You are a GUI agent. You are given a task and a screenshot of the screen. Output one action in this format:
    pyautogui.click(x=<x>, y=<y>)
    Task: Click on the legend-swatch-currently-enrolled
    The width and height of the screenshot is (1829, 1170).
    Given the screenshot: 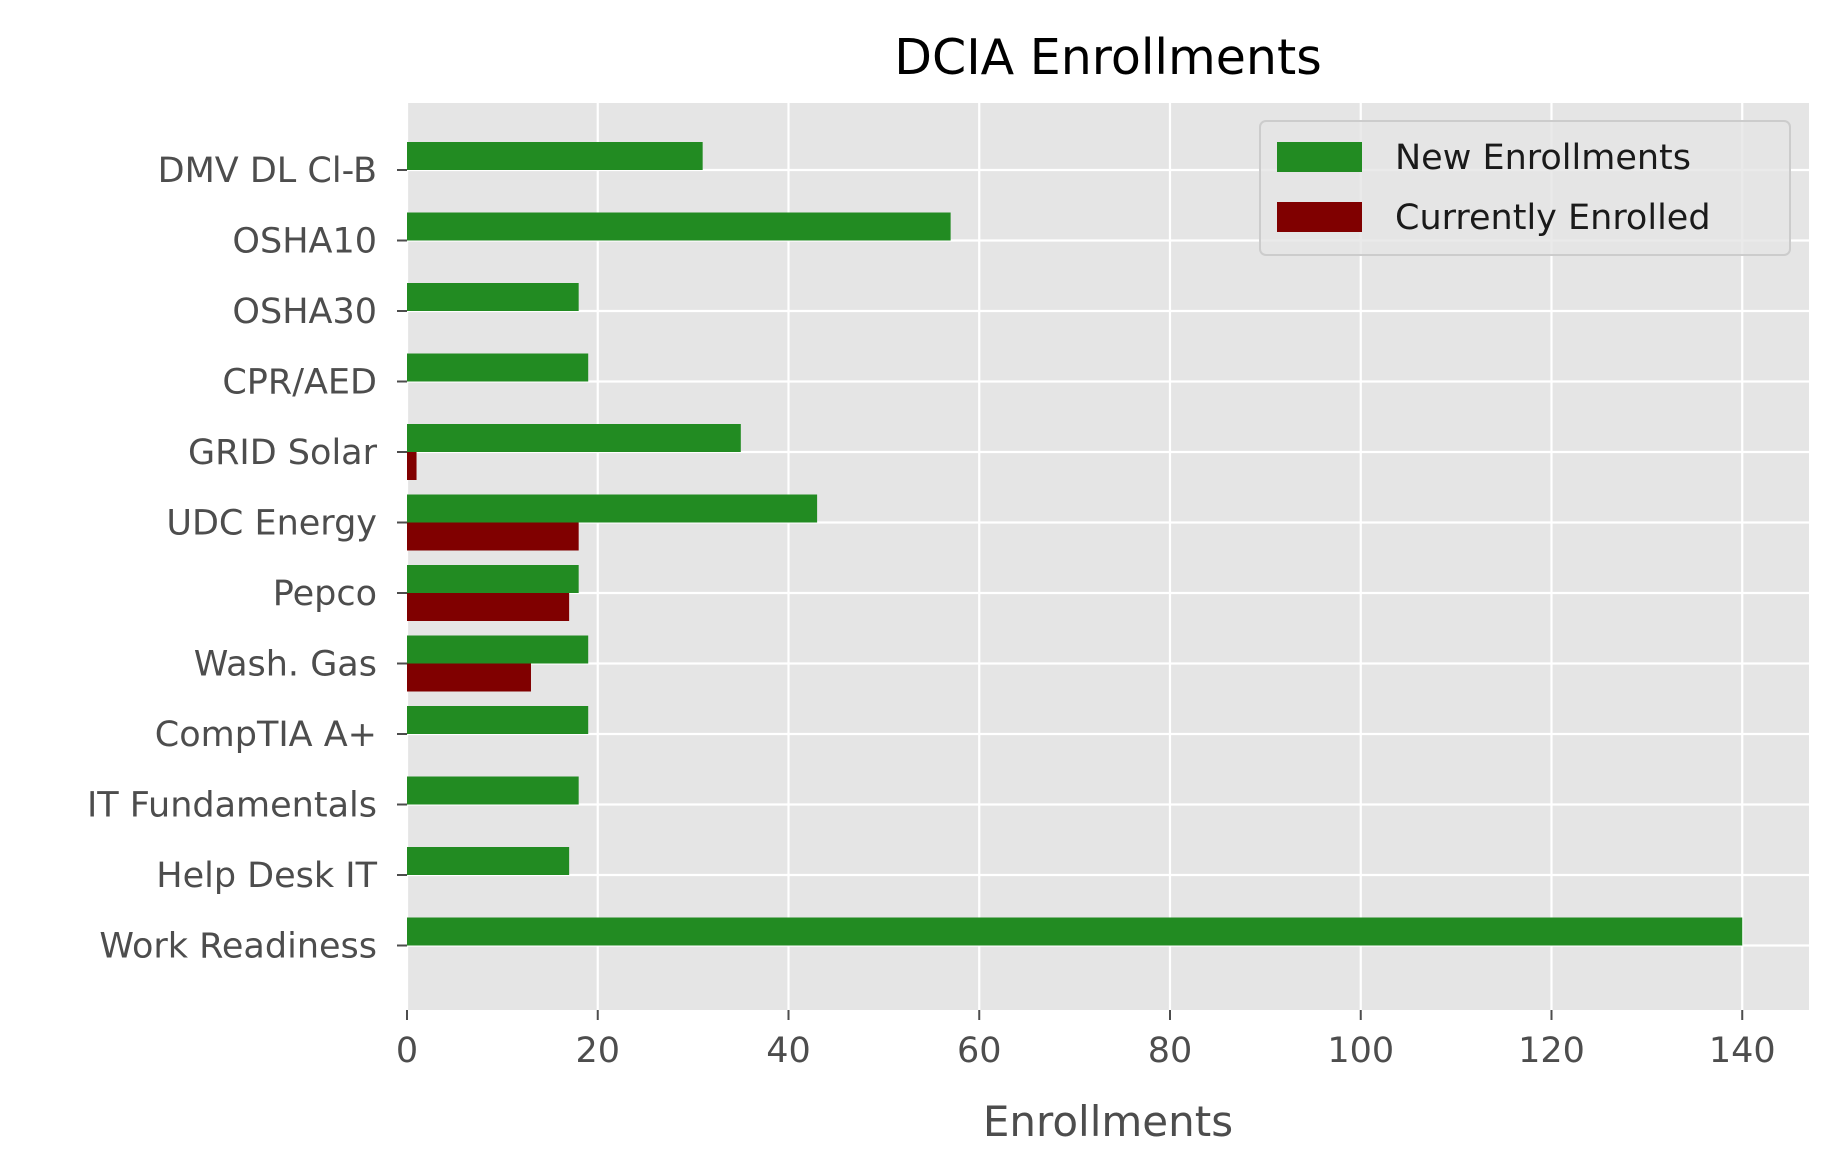 What is the action you would take?
    pyautogui.click(x=1319, y=217)
    